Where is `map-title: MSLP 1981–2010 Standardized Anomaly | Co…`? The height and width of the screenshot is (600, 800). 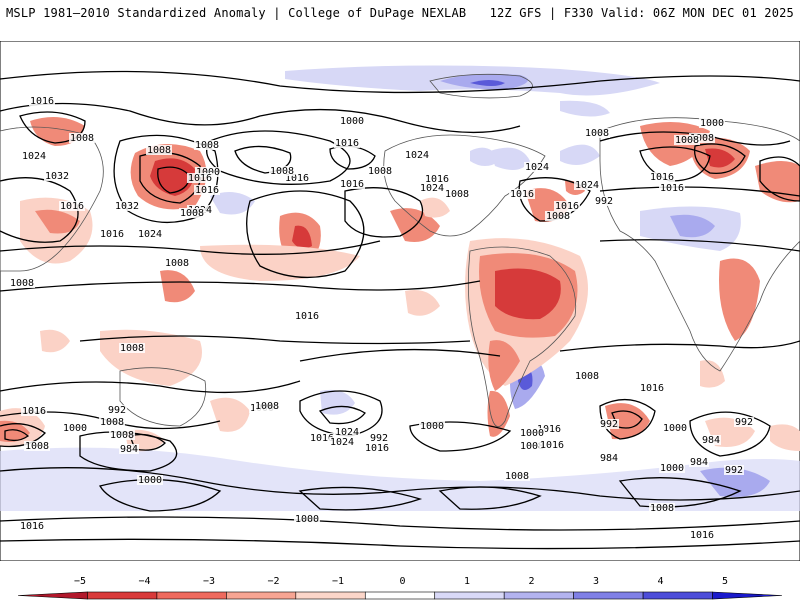
map-title: MSLP 1981–2010 Standardized Anomaly | Co… is located at coordinates (236, 13).